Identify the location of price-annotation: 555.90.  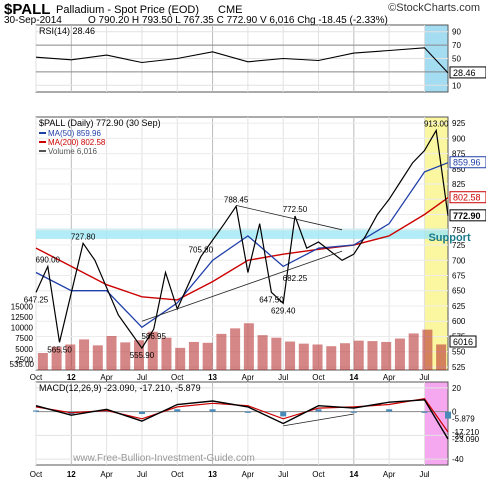
(142, 355).